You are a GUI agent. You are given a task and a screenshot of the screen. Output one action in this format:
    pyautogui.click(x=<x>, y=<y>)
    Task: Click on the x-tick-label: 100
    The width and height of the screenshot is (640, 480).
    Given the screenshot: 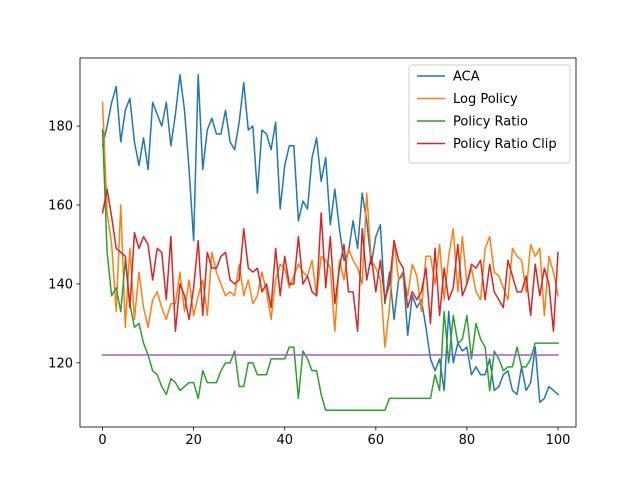 What is the action you would take?
    pyautogui.click(x=558, y=440)
    